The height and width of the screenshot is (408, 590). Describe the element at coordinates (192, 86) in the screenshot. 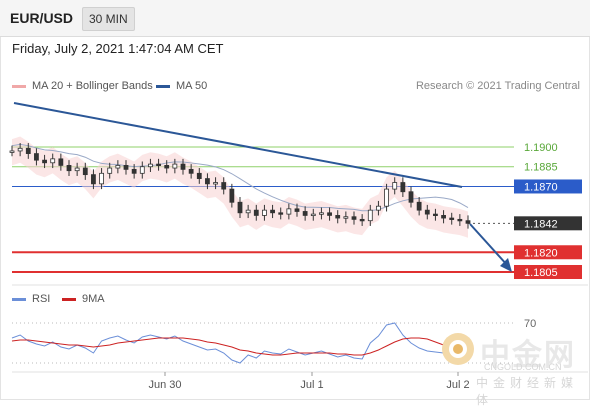

I see `ma50-label: MA 50` at that location.